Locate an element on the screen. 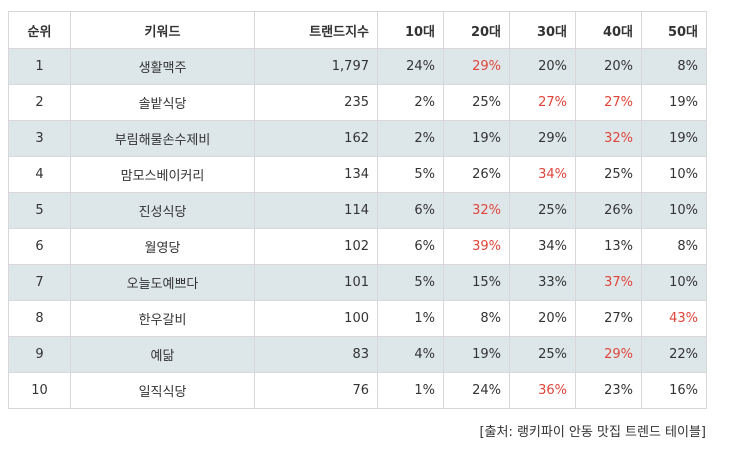 The height and width of the screenshot is (449, 732). cell-rank: 9 is located at coordinates (39, 354).